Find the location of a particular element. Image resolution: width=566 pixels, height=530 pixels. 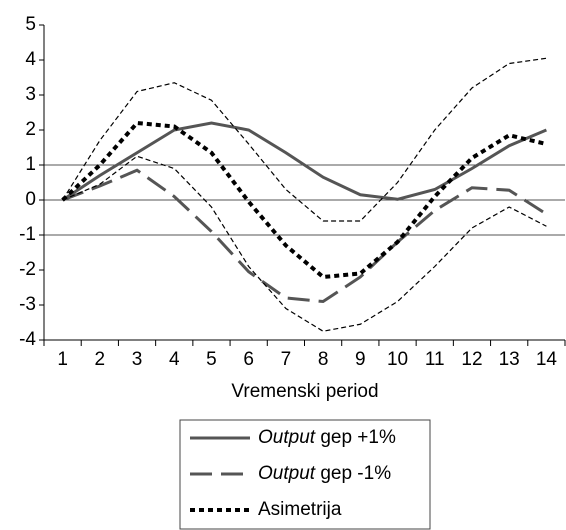

x-tick-label: 3 is located at coordinates (137, 359).